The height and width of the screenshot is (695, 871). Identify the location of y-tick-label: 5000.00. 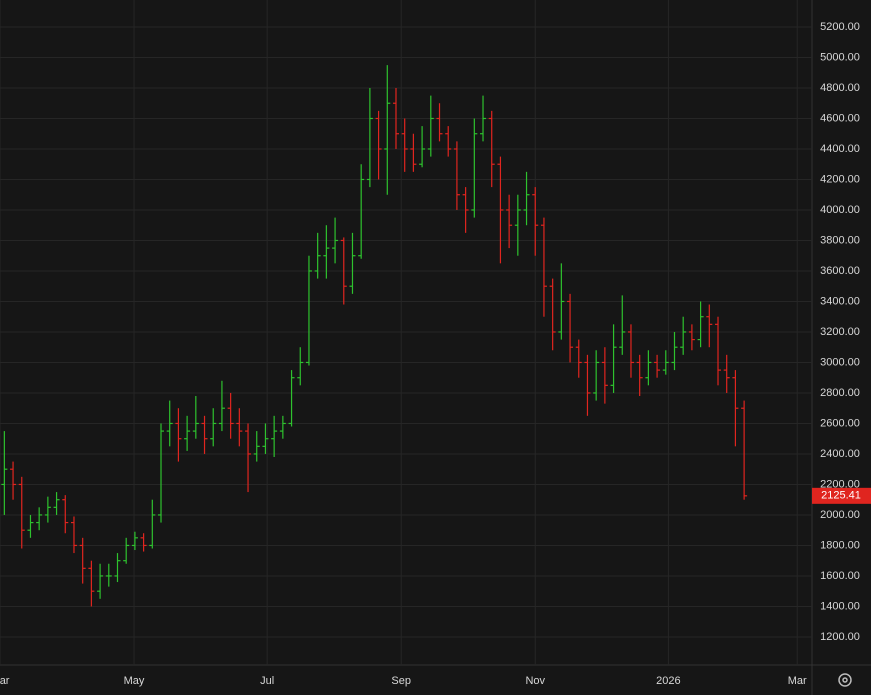
(840, 57).